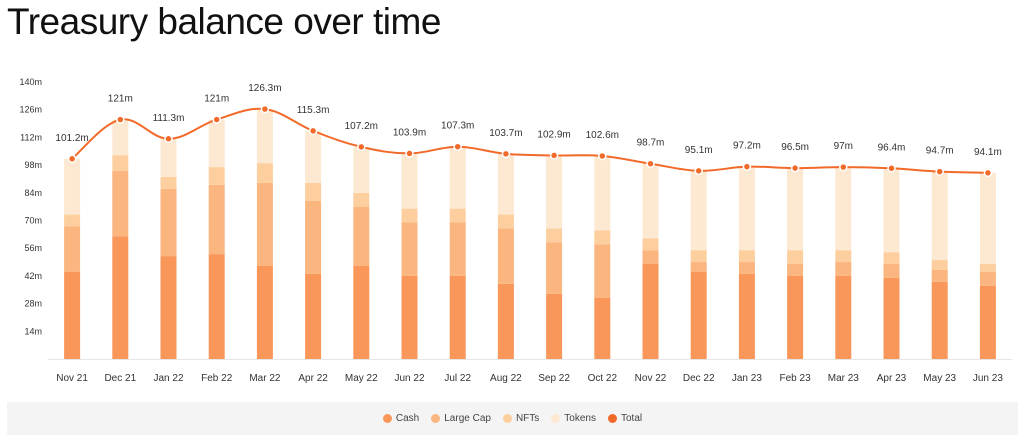 This screenshot has width=1021, height=435. Describe the element at coordinates (573, 418) in the screenshot. I see `legend-item-tokens: Tokens` at that location.